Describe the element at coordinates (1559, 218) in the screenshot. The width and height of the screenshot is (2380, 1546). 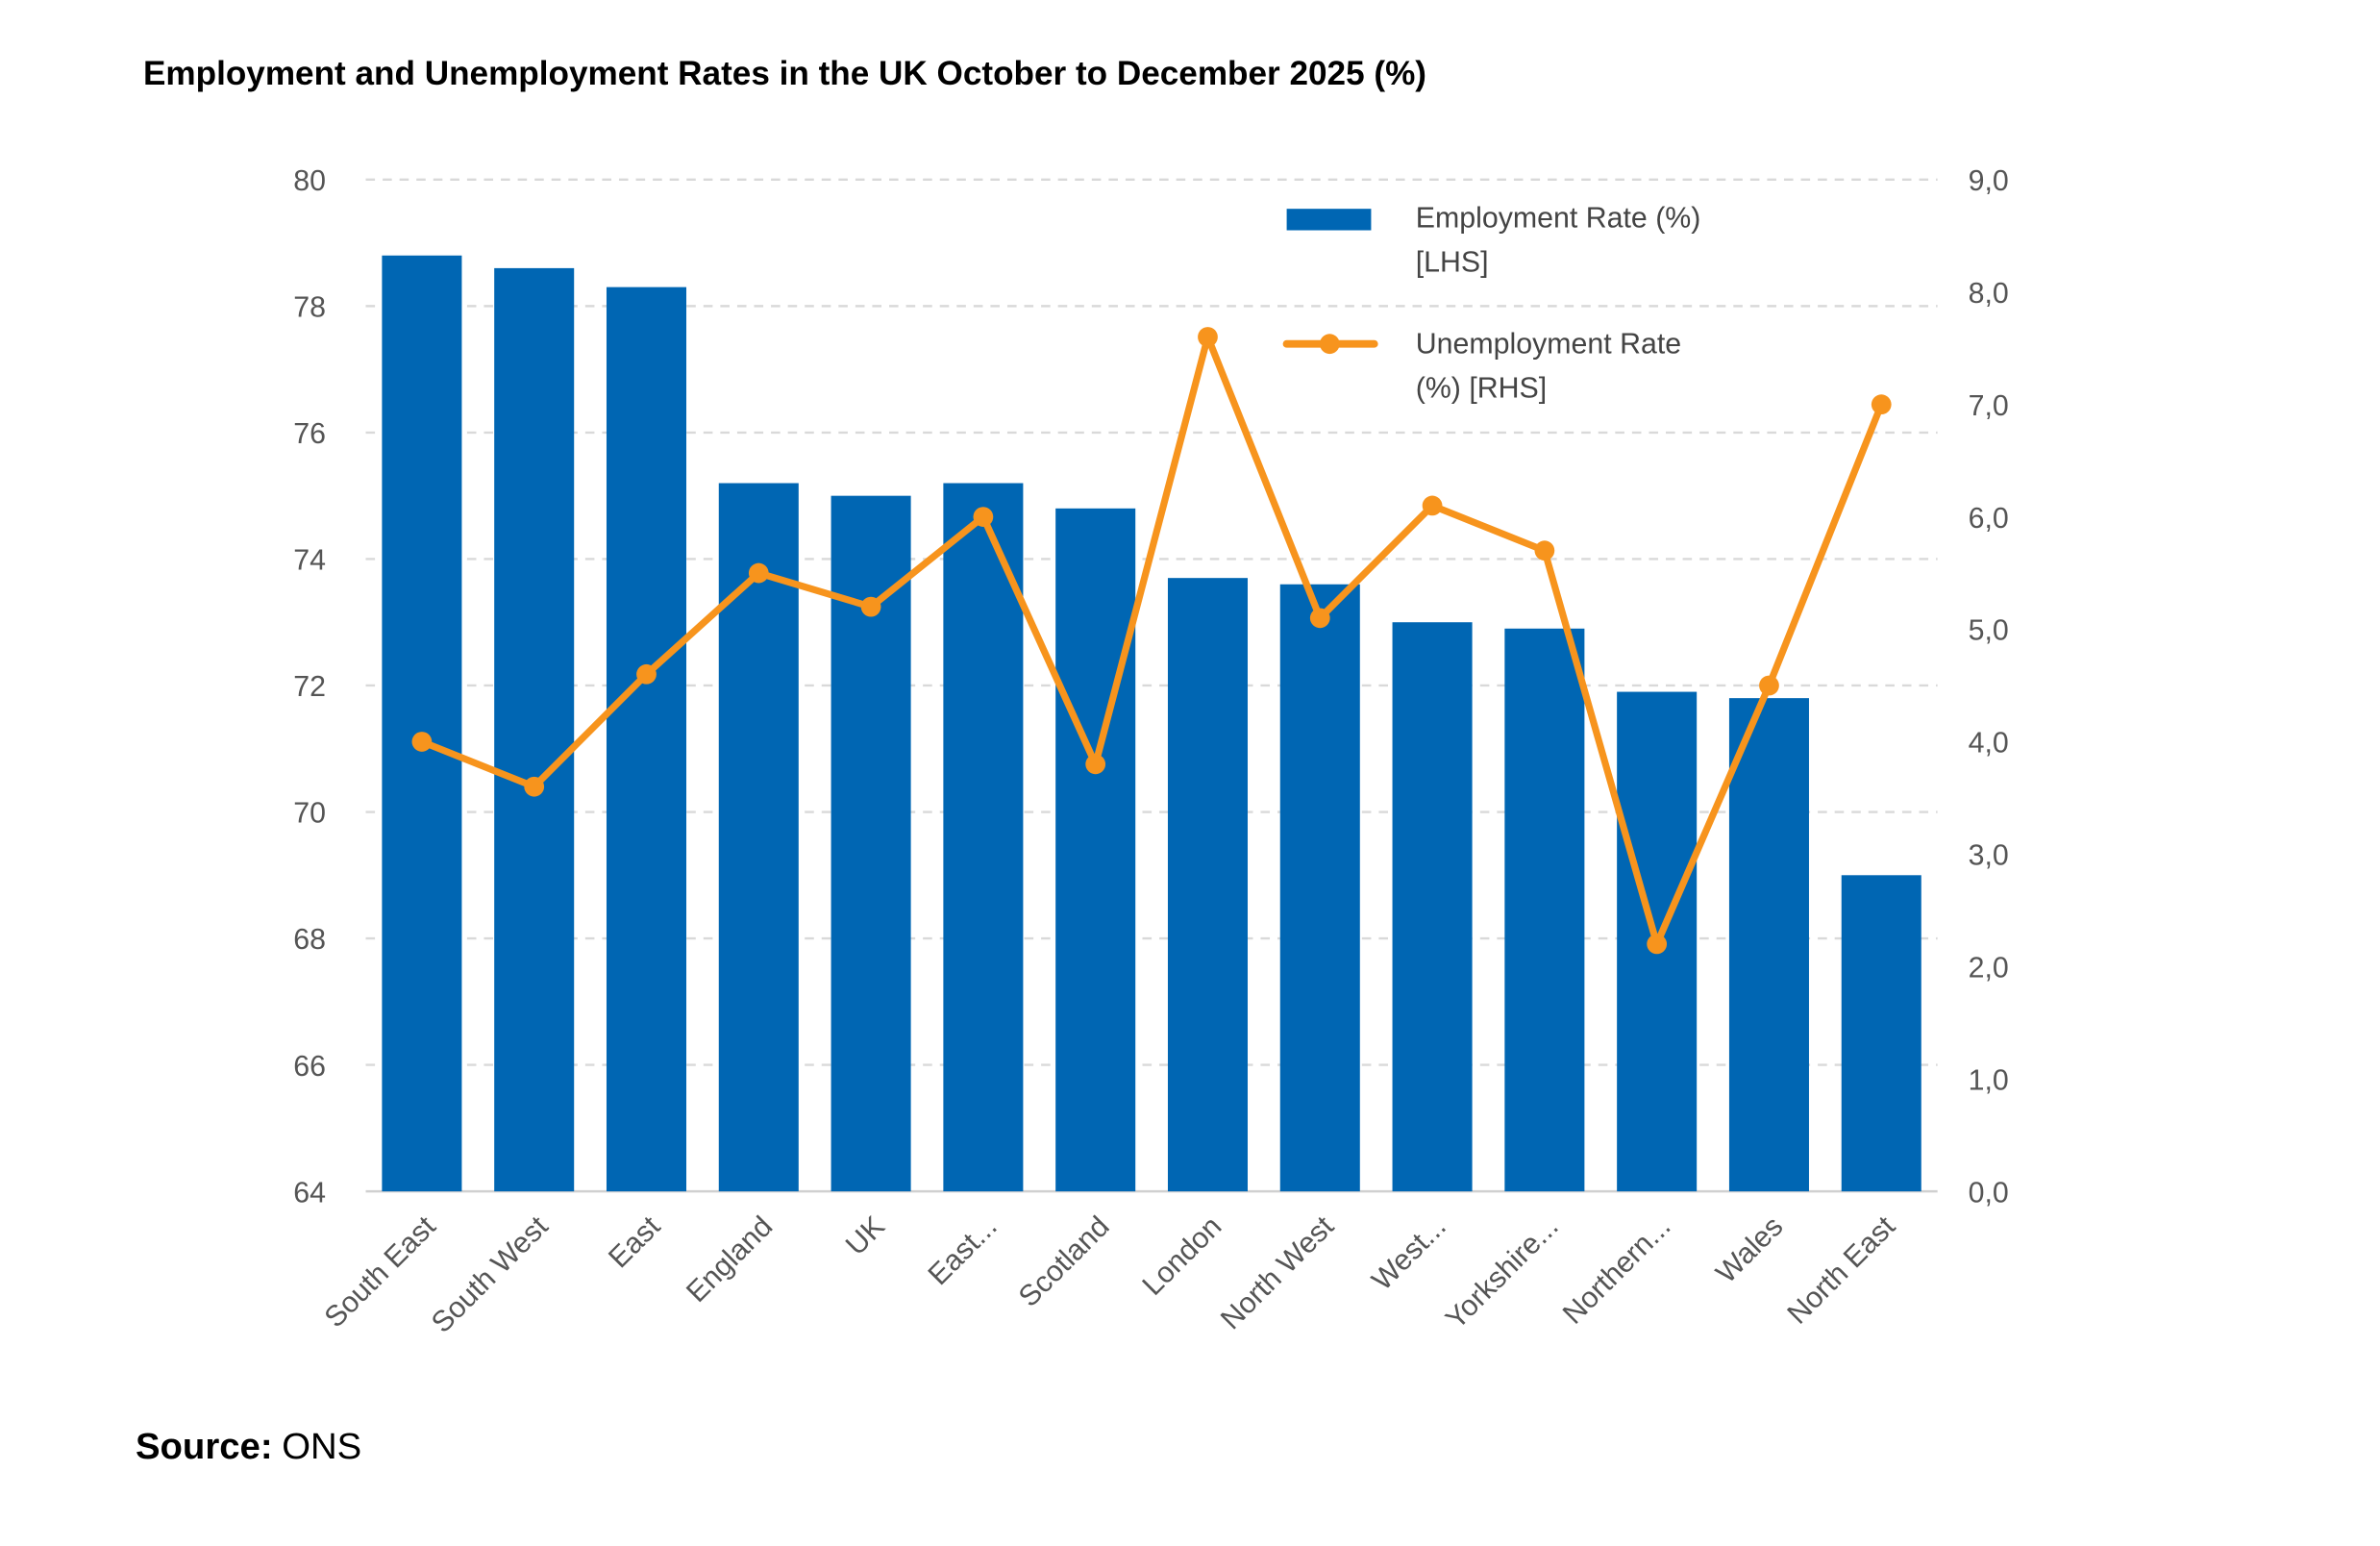
I see `legend-label-employment-1: Employment Rate (%)` at that location.